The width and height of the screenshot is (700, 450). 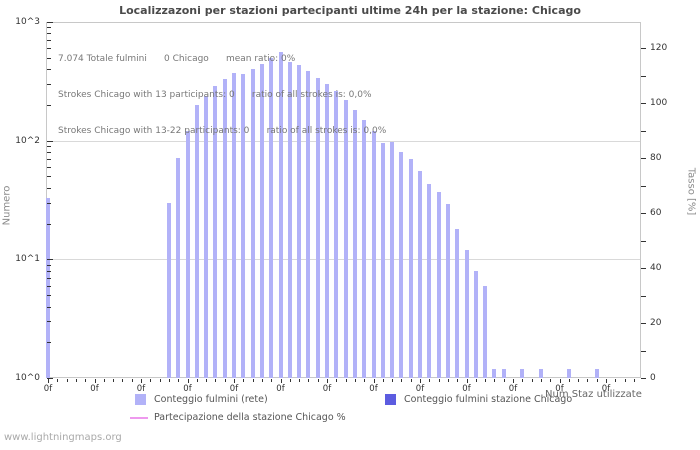 I want to click on left-axis-tick-label: 10^1, so click(x=27, y=259).